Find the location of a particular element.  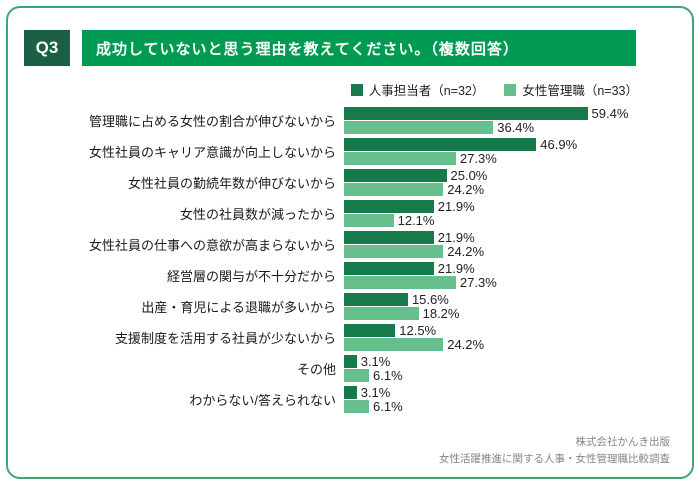

chart-row: その他 3.1% 6.1% is located at coordinates (350, 368).